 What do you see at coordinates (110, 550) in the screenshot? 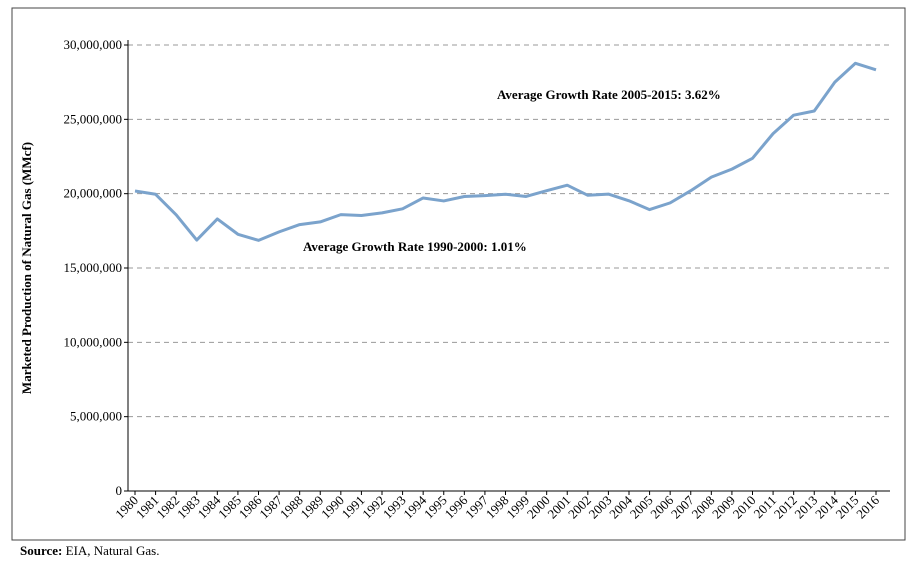
I see `source-text: EIA, Natural Gas.` at bounding box center [110, 550].